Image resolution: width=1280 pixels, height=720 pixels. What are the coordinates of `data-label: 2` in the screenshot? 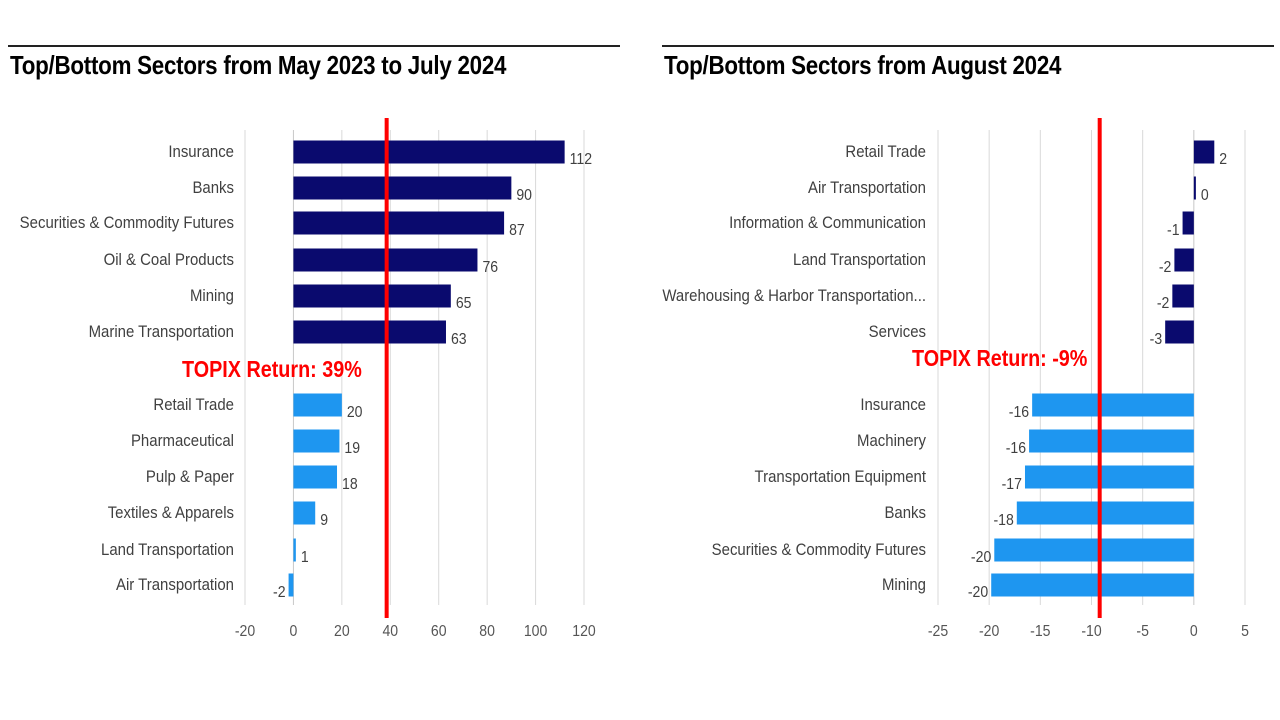 It's located at (1223, 159).